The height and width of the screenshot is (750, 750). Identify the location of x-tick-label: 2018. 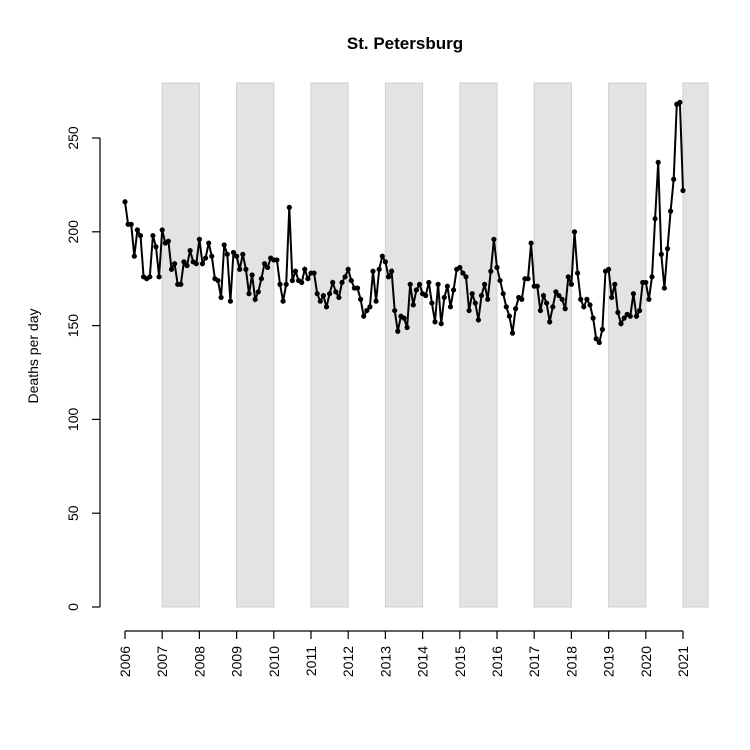
(571, 661).